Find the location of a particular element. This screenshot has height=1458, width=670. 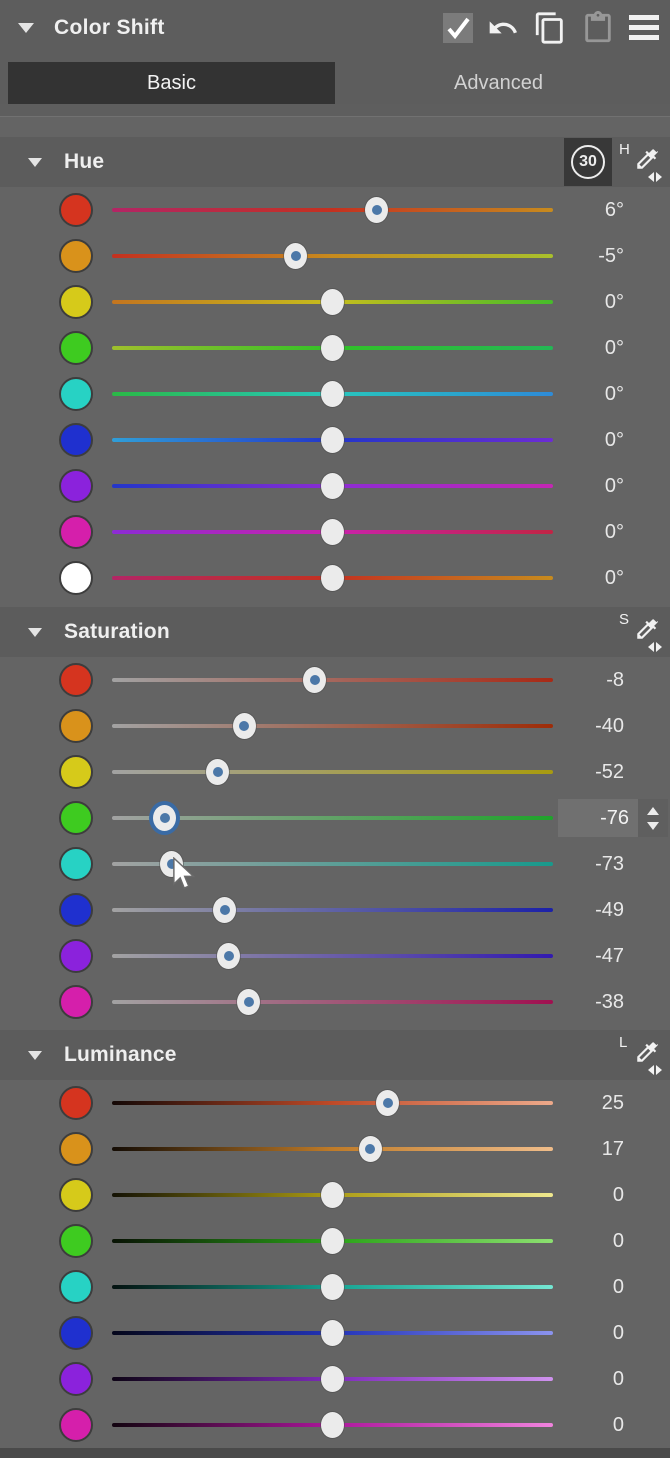

luminance-targeted-picker-button: L is located at coordinates (640, 1055).